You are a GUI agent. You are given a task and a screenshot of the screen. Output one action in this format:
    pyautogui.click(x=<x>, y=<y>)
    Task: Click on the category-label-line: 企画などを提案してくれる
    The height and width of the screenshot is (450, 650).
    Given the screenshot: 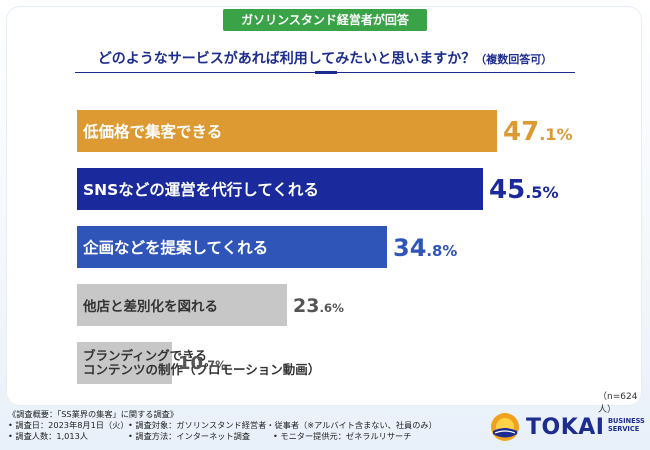 What is the action you would take?
    pyautogui.click(x=176, y=248)
    